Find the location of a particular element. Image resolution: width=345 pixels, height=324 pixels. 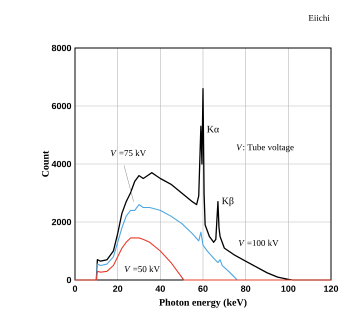

annotation: V: Tube voltage is located at coordinates (265, 148).